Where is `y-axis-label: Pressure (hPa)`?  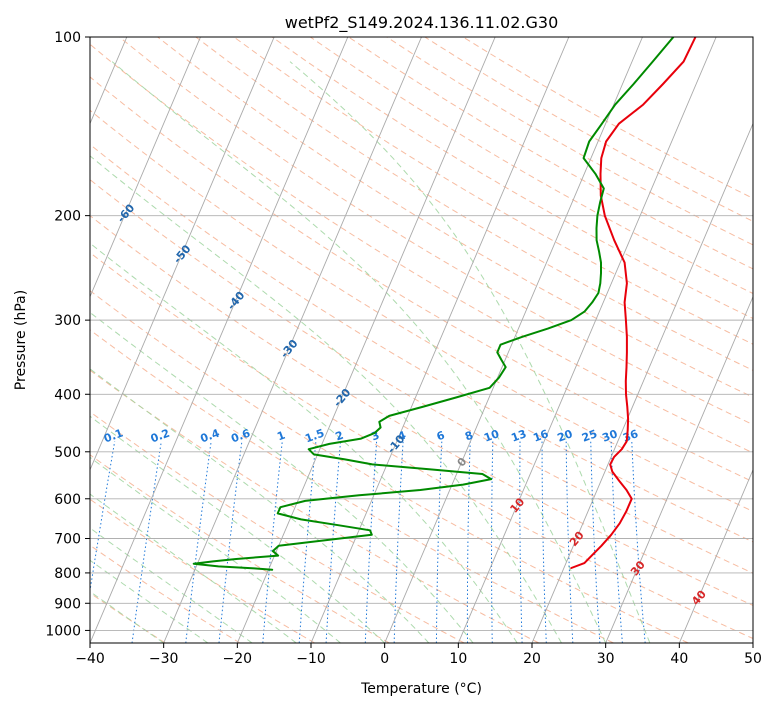 y-axis-label: Pressure (hPa) is located at coordinates (21, 340).